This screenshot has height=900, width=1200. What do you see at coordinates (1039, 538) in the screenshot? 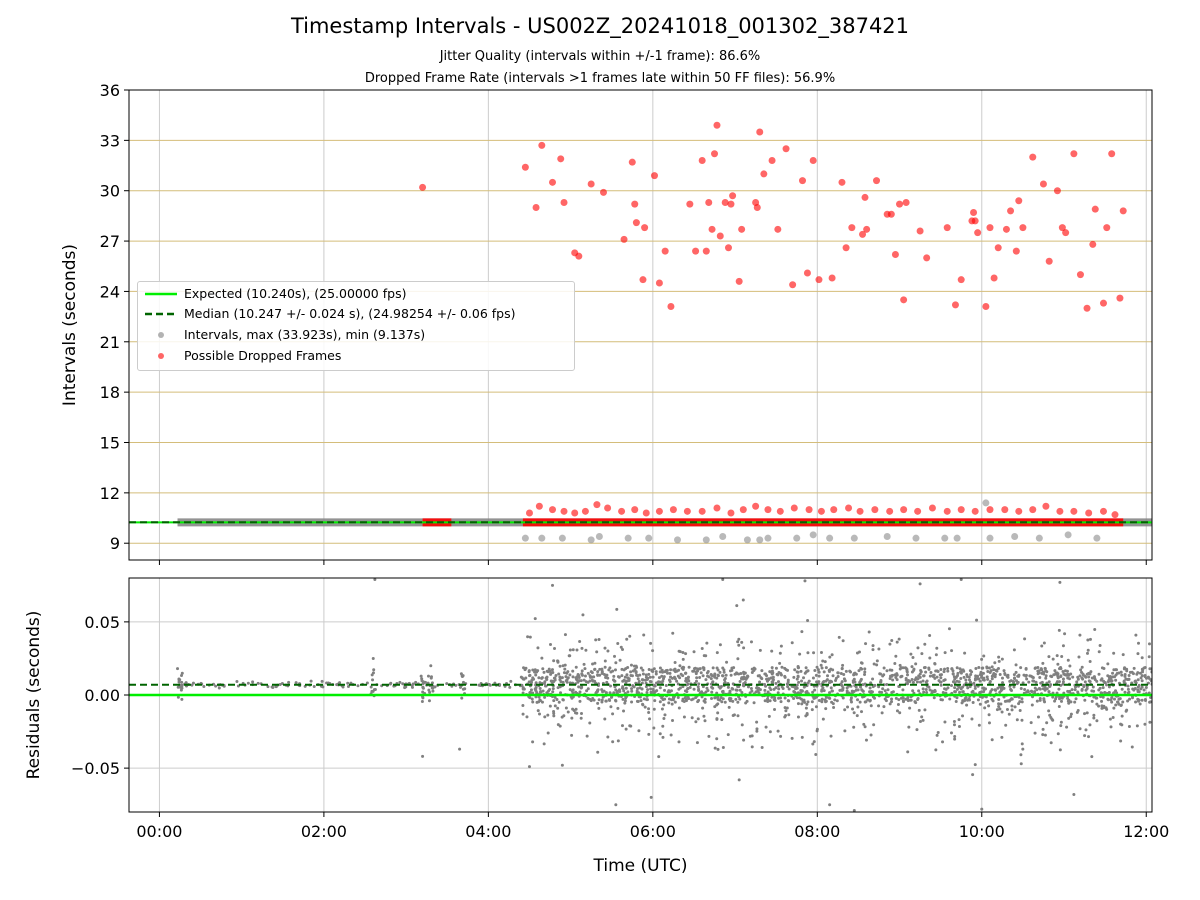
I see `interval-point` at bounding box center [1039, 538].